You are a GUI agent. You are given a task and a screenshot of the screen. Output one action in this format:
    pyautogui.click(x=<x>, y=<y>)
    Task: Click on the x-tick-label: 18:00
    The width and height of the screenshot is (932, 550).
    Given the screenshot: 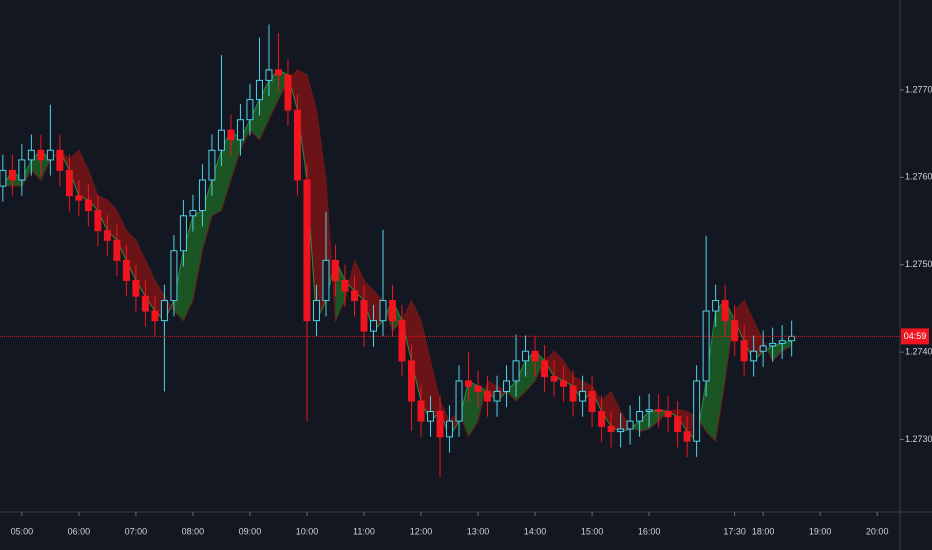 What is the action you would take?
    pyautogui.click(x=763, y=531)
    